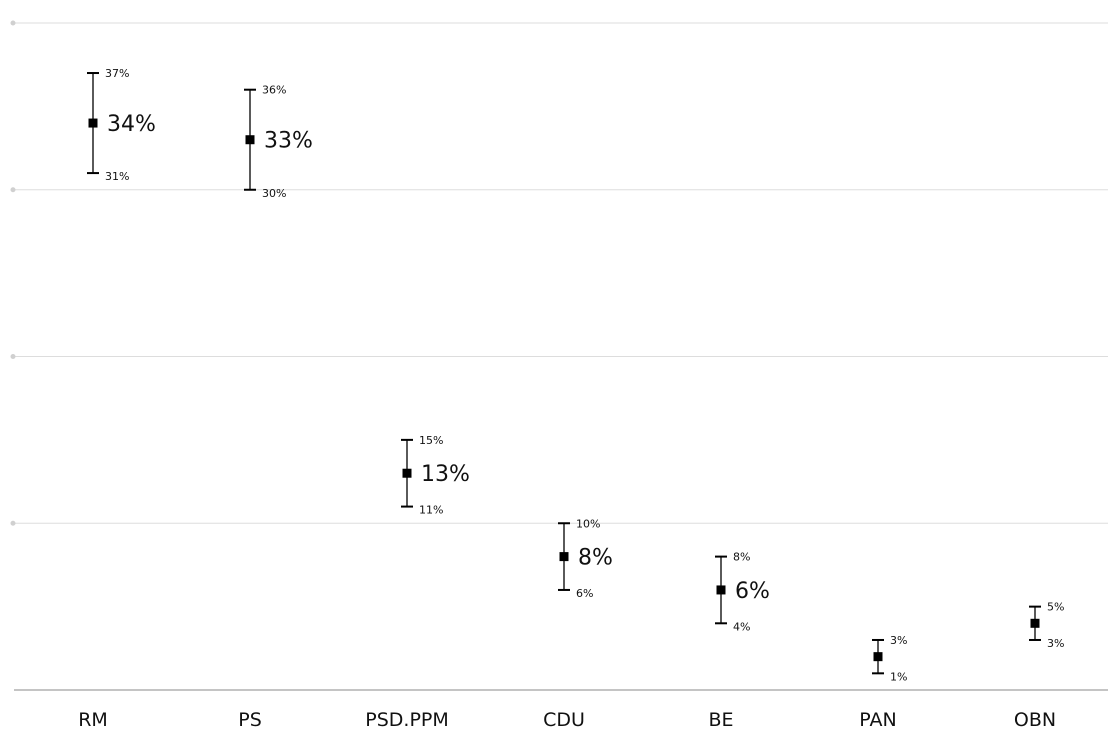  What do you see at coordinates (889, 658) in the screenshot?
I see `error-bar-group: 3% 1%` at bounding box center [889, 658].